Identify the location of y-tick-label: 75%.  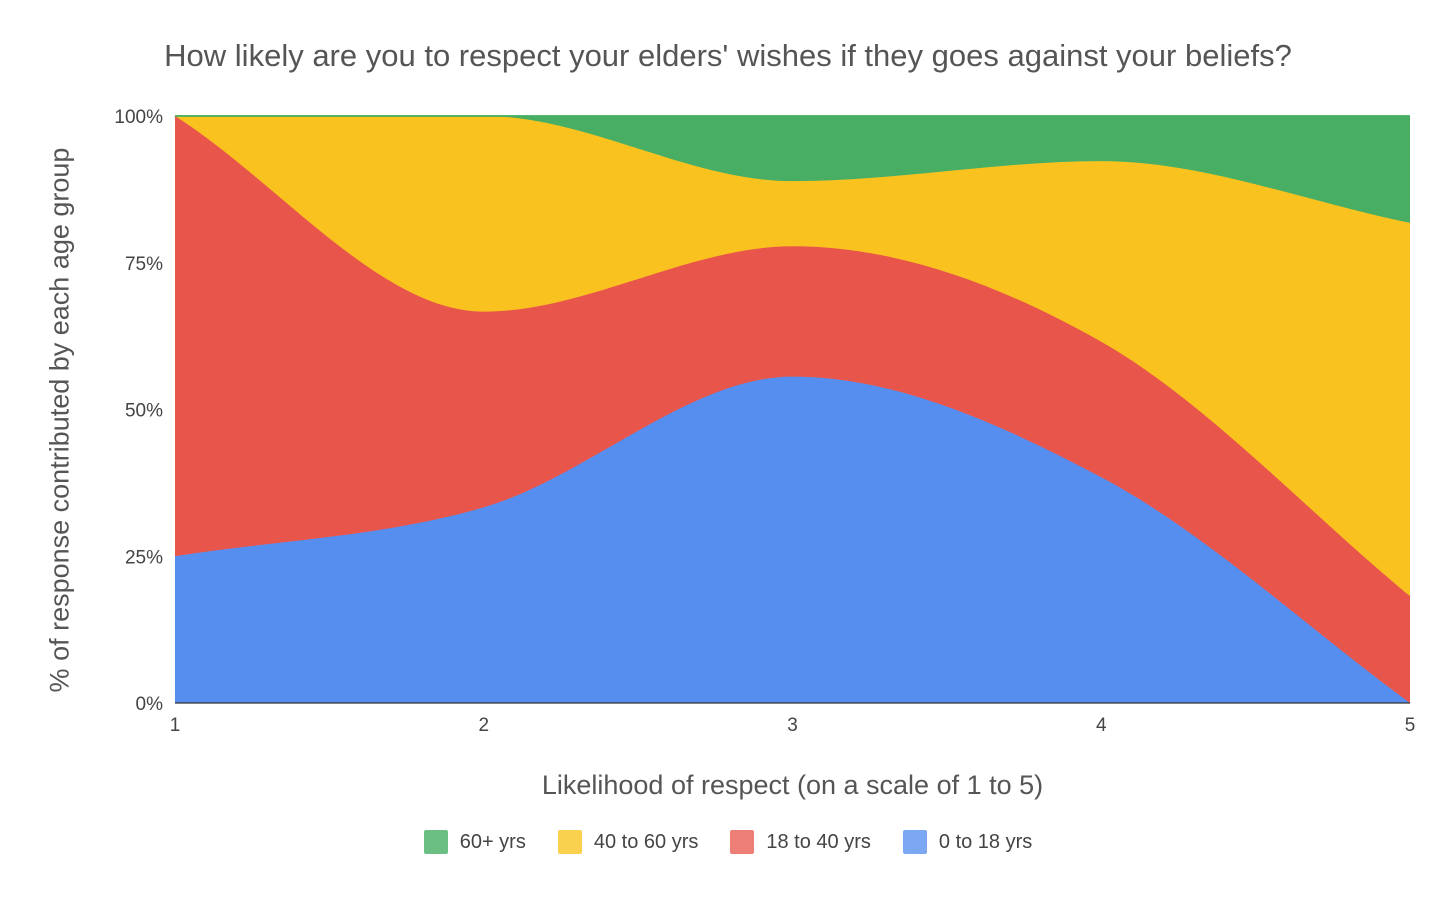
(144, 264).